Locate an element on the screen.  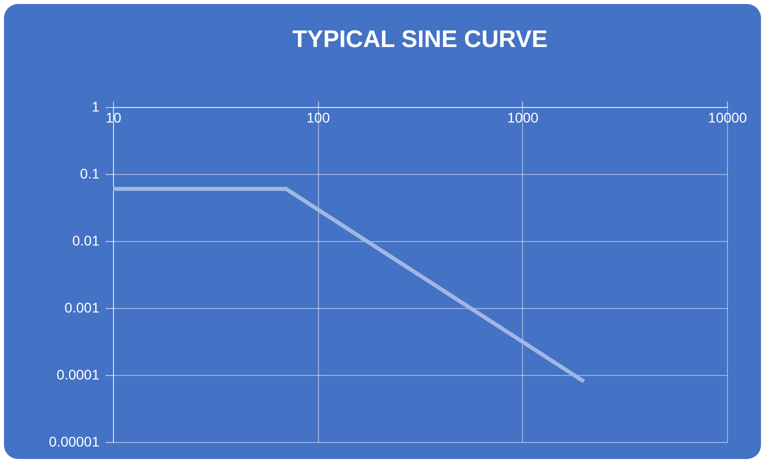
y-tick-label: 0.1 is located at coordinates (90, 174).